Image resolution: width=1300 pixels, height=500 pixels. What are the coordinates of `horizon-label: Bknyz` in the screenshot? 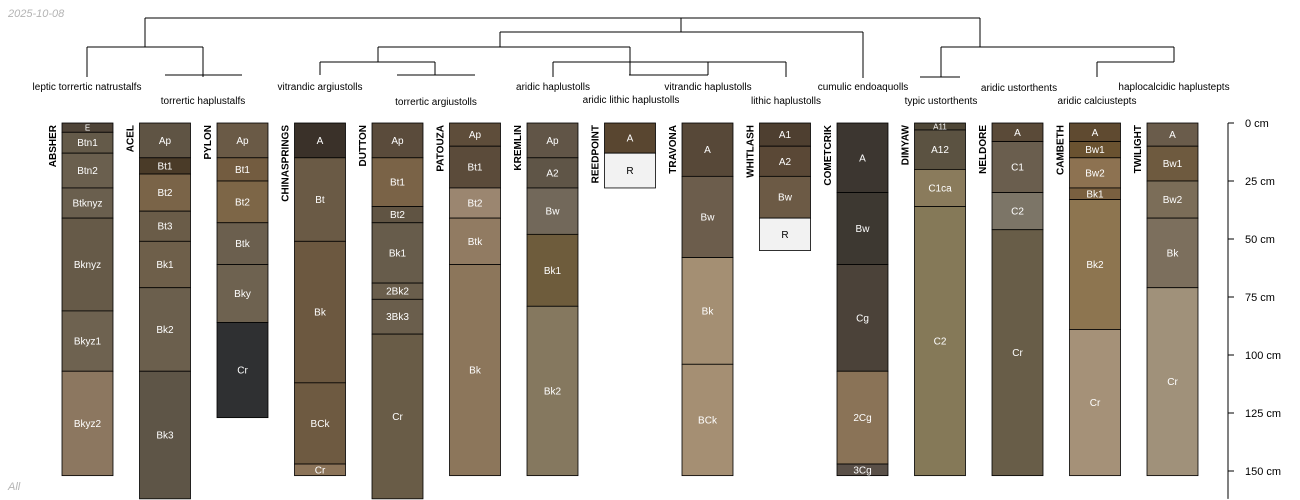 It's located at (87, 265).